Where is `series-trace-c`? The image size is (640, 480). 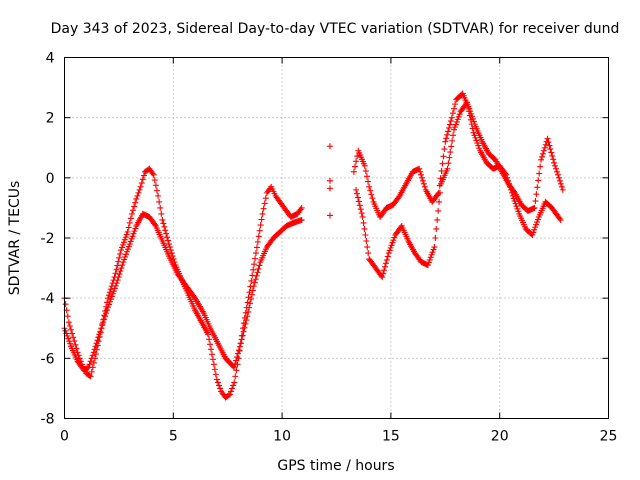
series-trace-c is located at coordinates (458, 155).